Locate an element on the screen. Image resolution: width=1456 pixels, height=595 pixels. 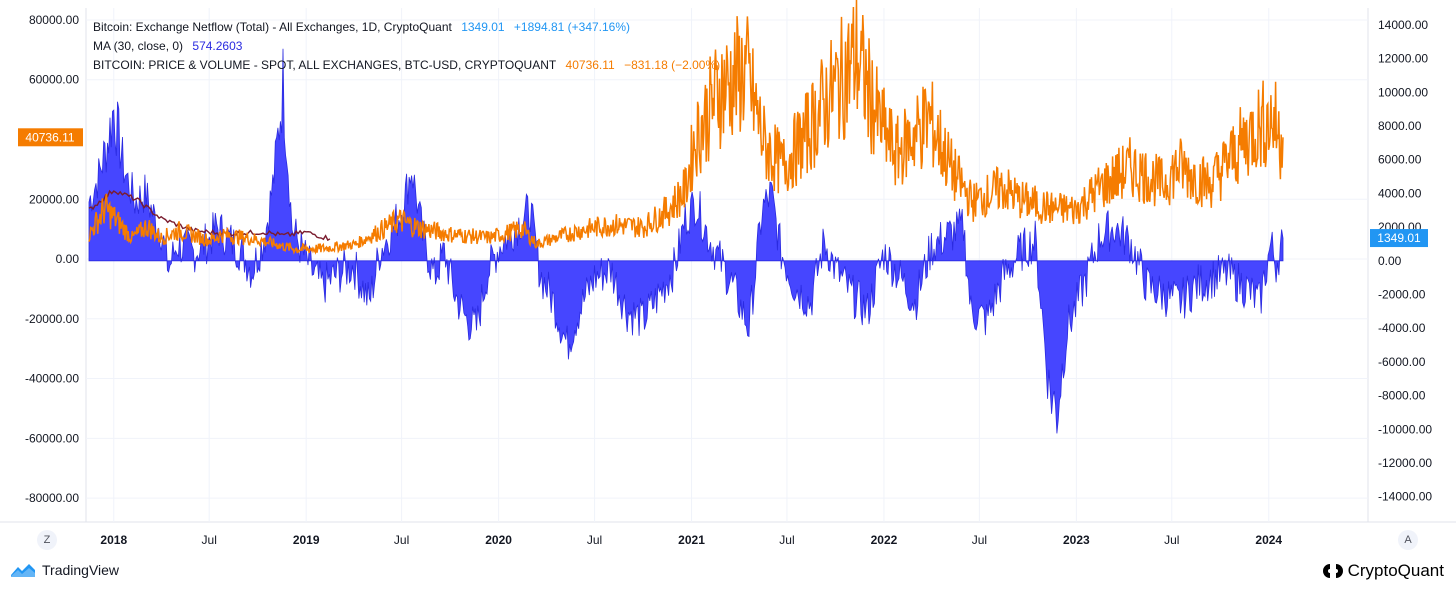
x-tick-label: 2024 is located at coordinates (1268, 540).